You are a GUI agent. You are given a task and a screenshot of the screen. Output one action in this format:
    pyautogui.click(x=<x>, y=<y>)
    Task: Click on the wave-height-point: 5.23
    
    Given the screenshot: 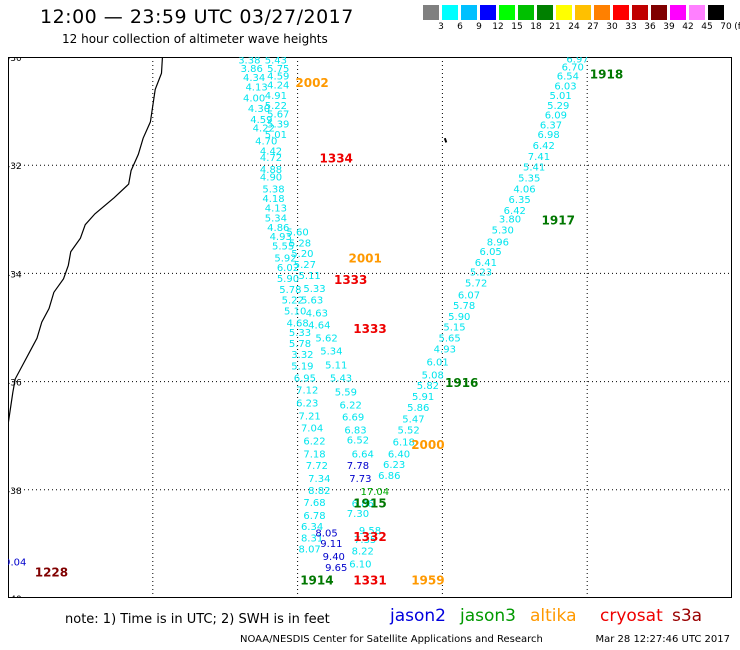 What is the action you would take?
    pyautogui.click(x=481, y=273)
    